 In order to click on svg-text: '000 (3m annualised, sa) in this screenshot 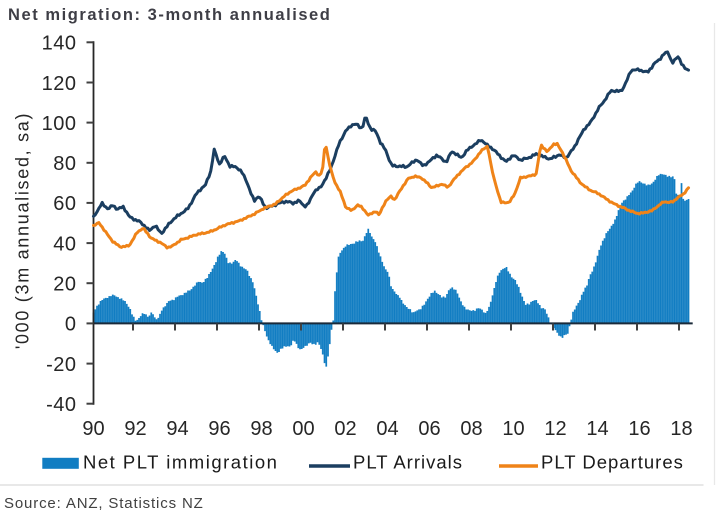, I will do `click(23, 230)`.